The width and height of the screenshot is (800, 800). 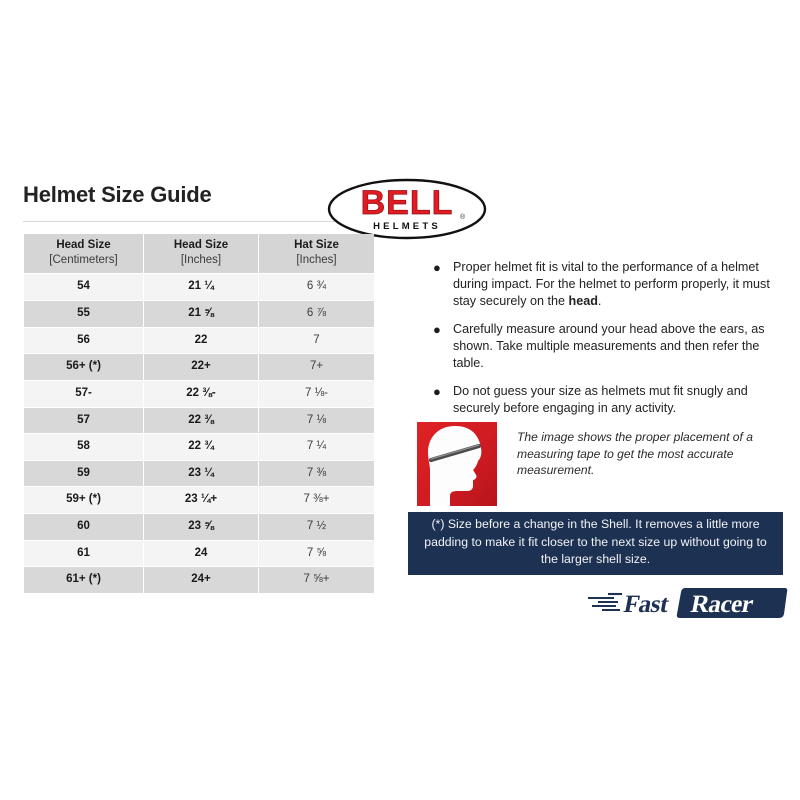 I want to click on svg-text: Racer, so click(x=722, y=604).